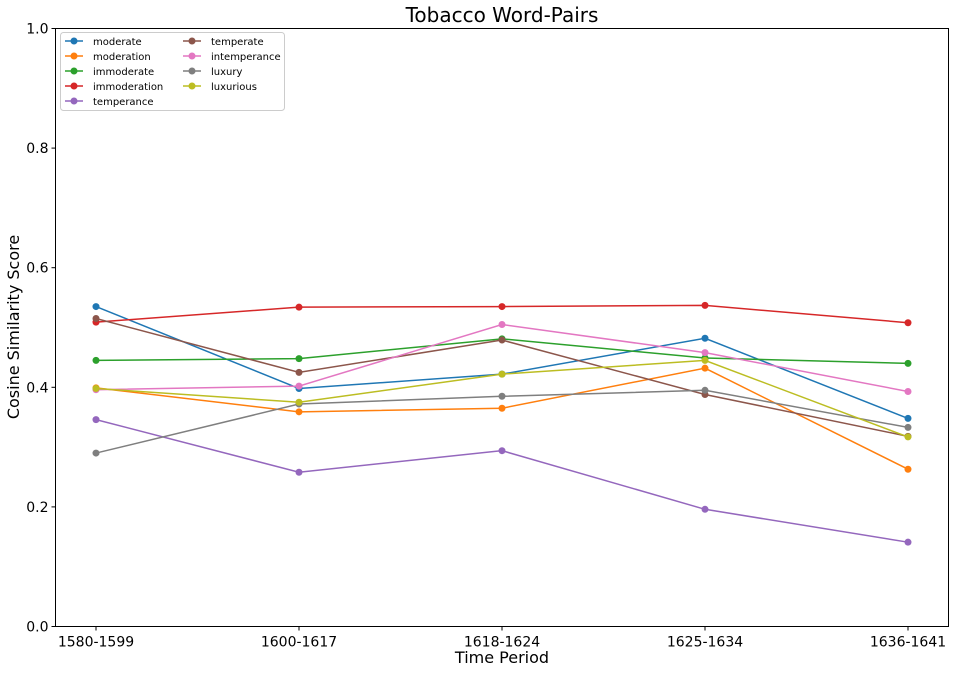 This screenshot has height=673, width=955. What do you see at coordinates (226, 72) in the screenshot?
I see `legend-label-luxury: luxury` at bounding box center [226, 72].